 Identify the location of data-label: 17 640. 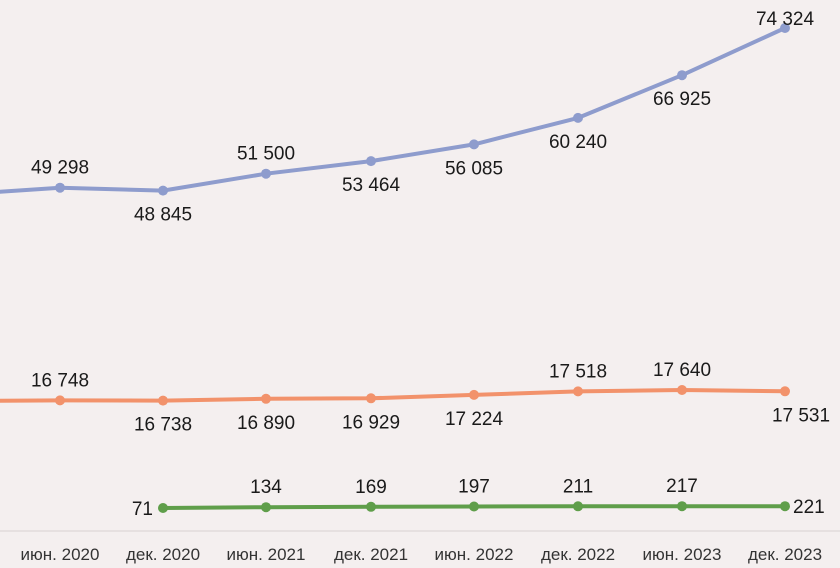
(682, 370).